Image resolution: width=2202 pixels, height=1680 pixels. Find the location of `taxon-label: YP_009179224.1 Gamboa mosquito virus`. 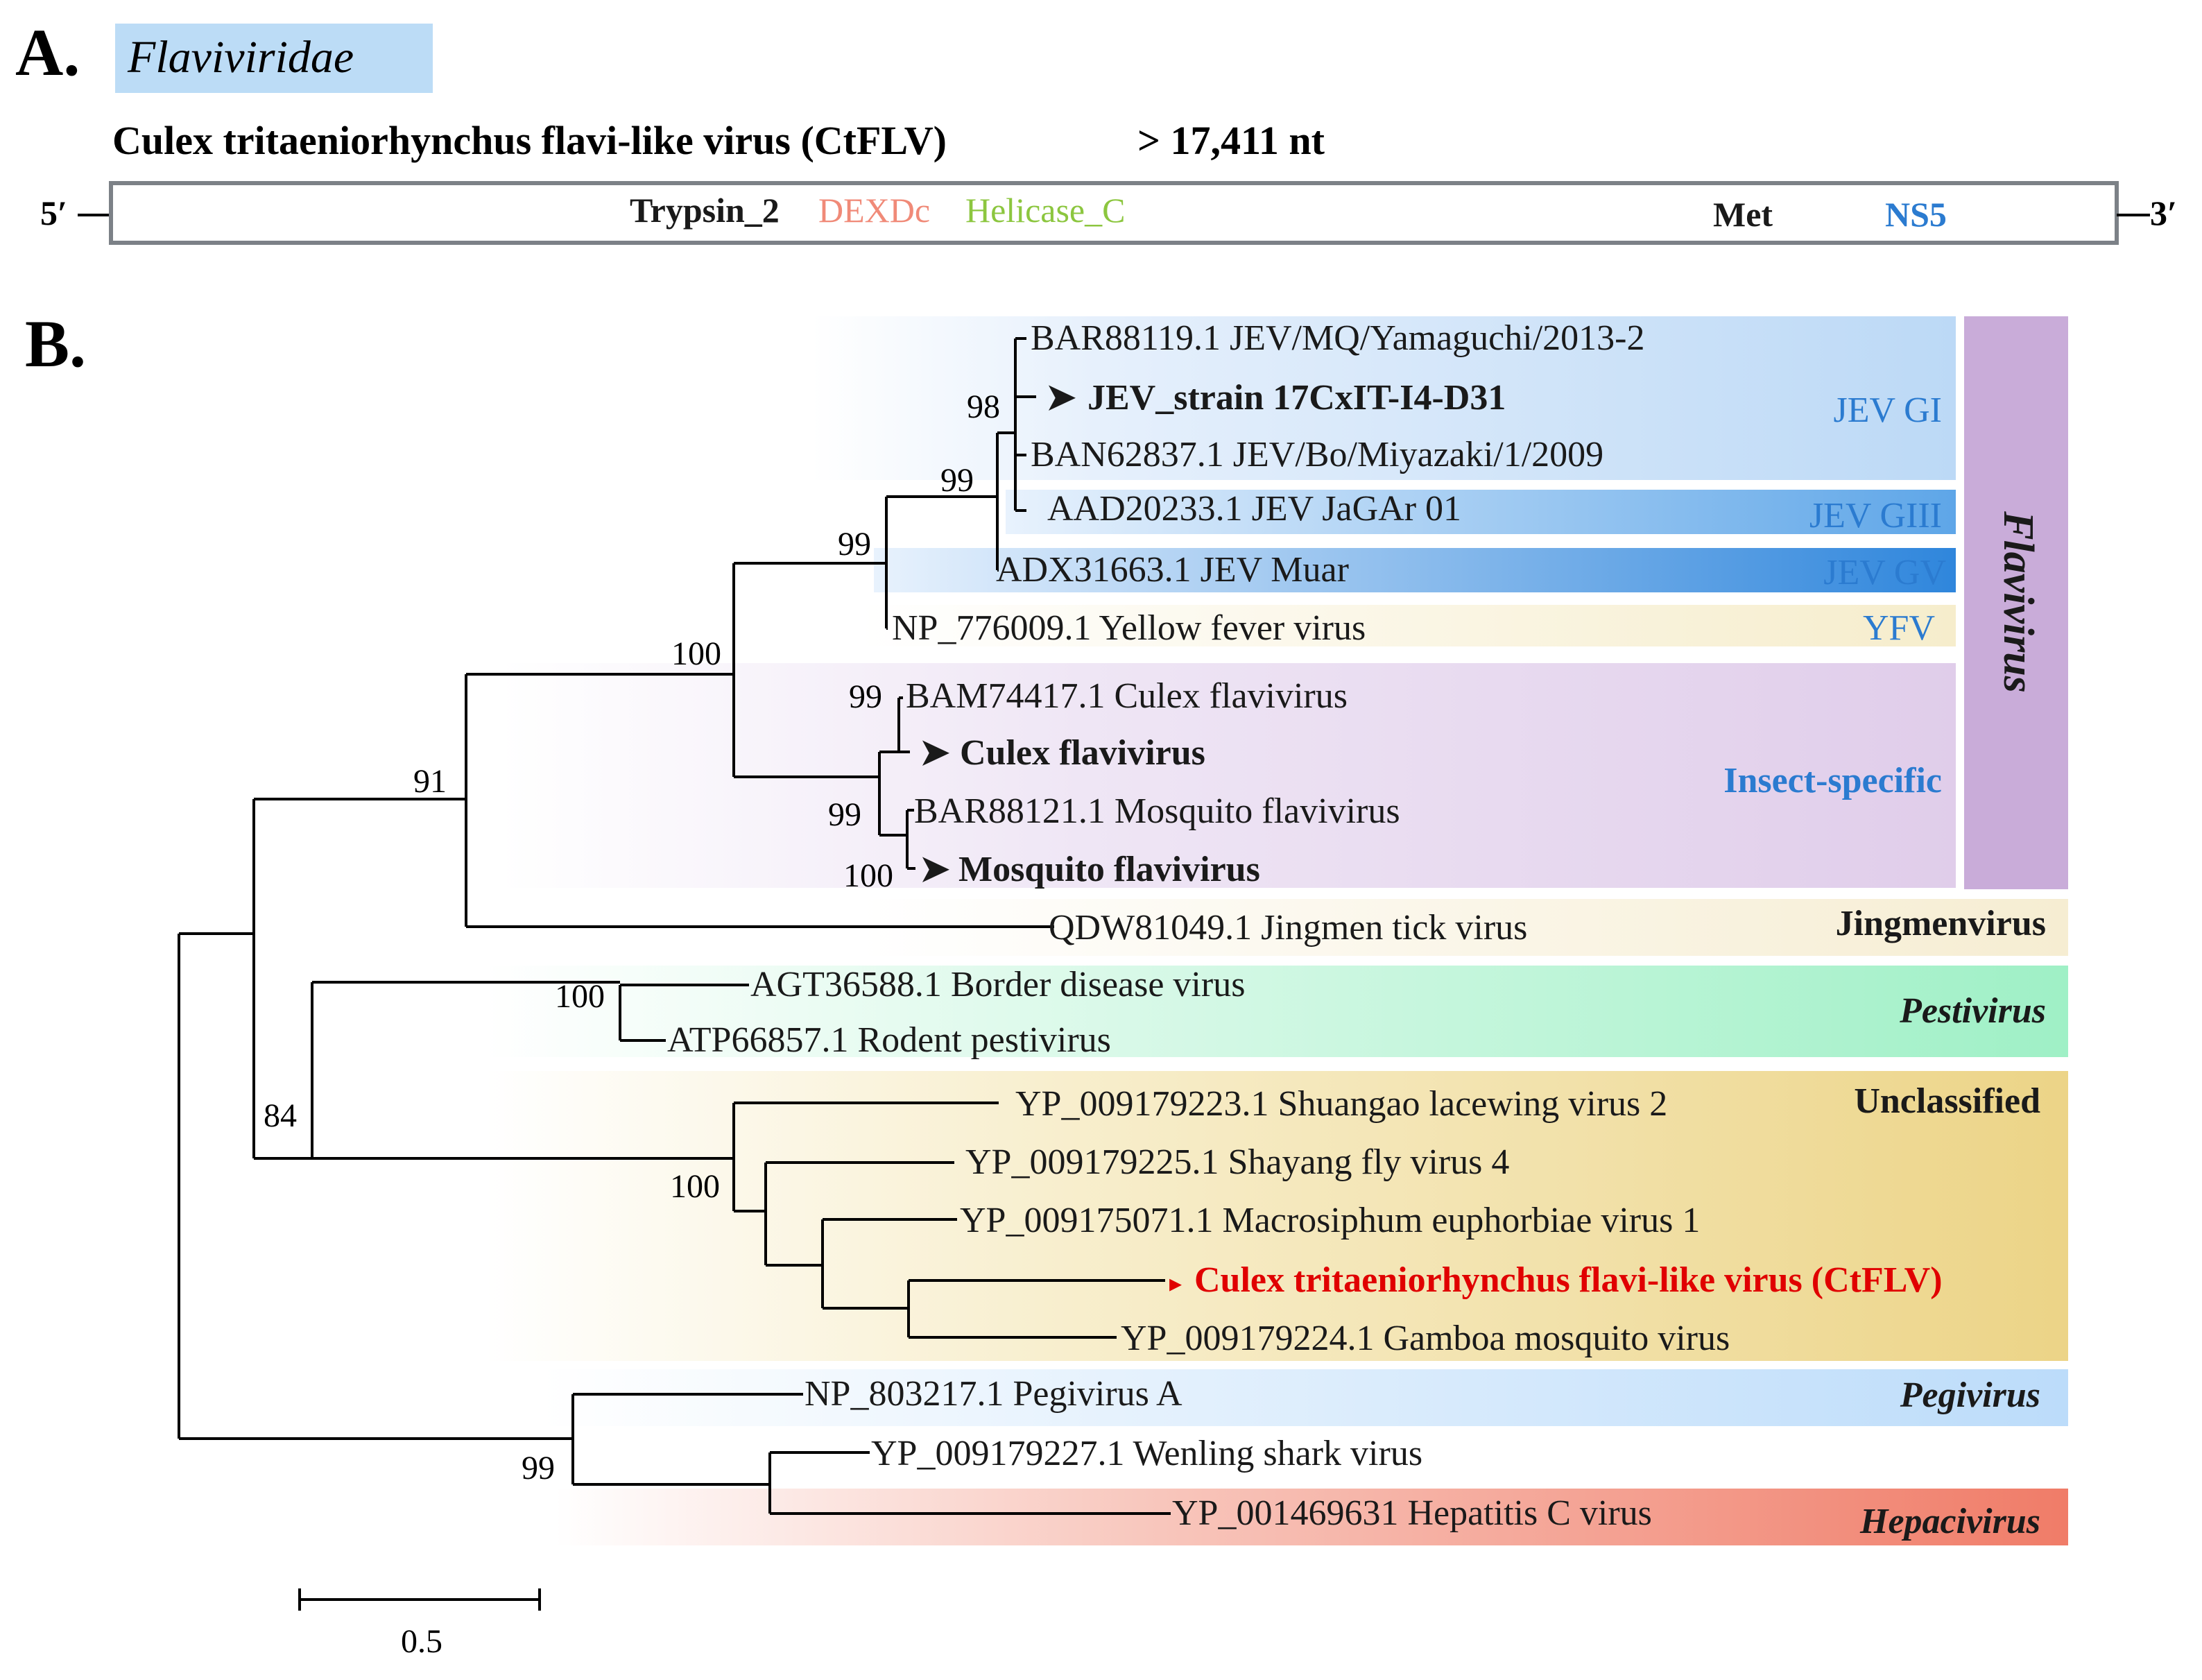

taxon-label: YP_009179224.1 Gamboa mosquito virus is located at coordinates (1425, 1338).